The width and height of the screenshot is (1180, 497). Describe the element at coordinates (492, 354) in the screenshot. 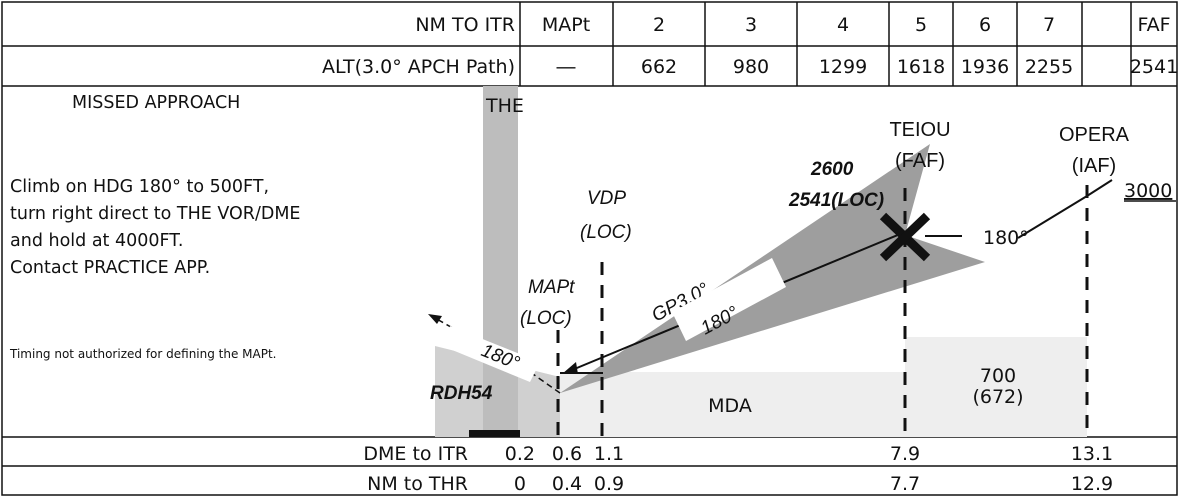

I see `missed-label-box` at that location.